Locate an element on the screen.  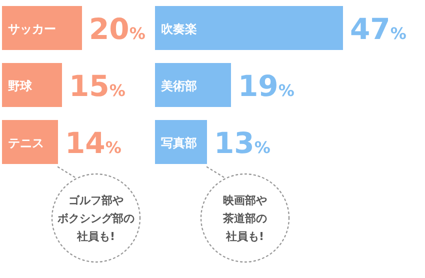
y-tick-label: 写真部 is located at coordinates (179, 143).